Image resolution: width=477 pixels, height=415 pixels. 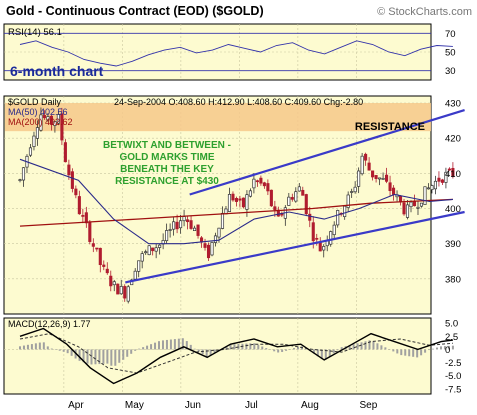 I want to click on macd-tick-label: -7.5, so click(x=453, y=389).